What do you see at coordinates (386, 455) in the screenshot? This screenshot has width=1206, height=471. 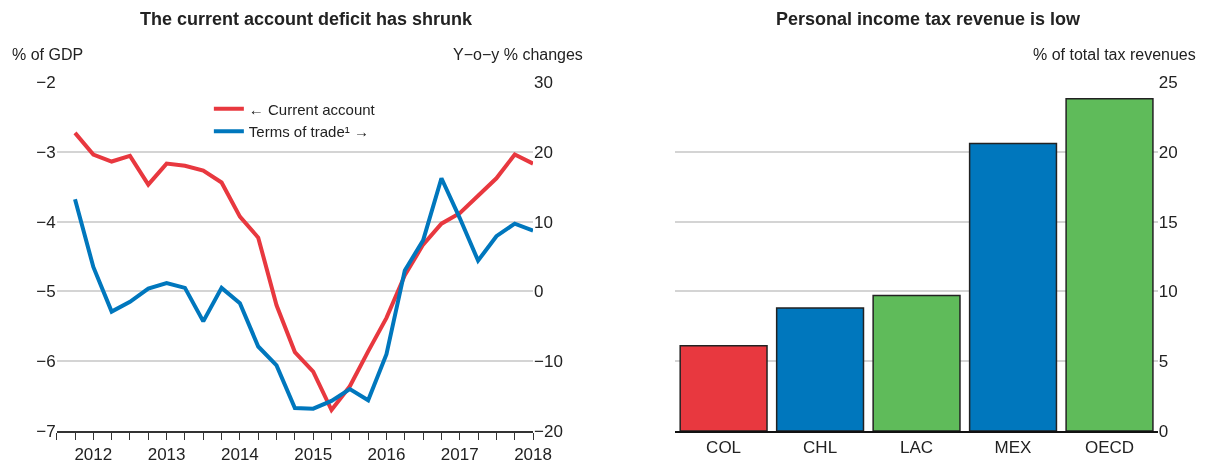 I see `x-tick-label: 2016` at bounding box center [386, 455].